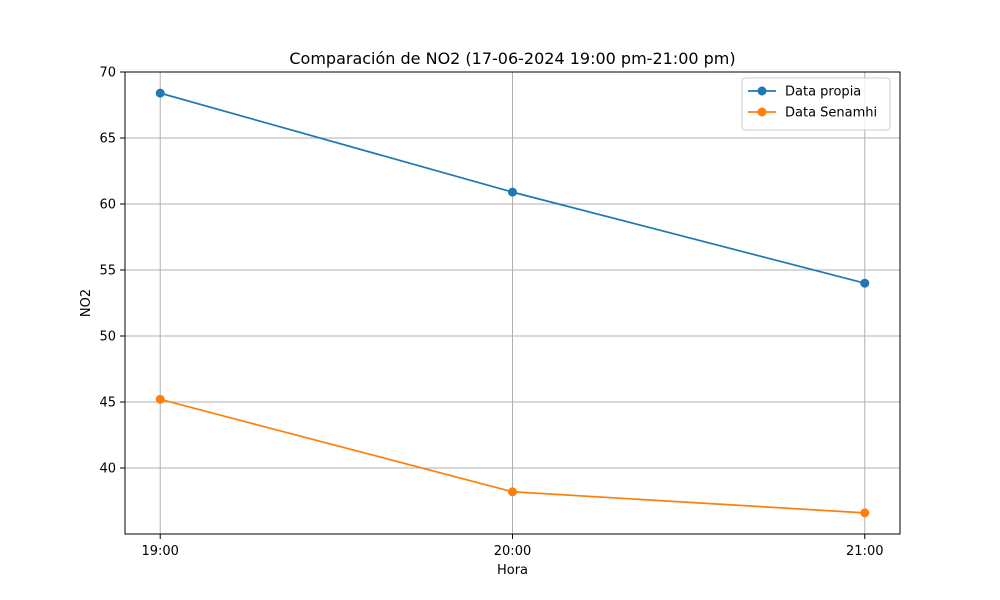  I want to click on x-tick-label: 19:00, so click(159, 551).